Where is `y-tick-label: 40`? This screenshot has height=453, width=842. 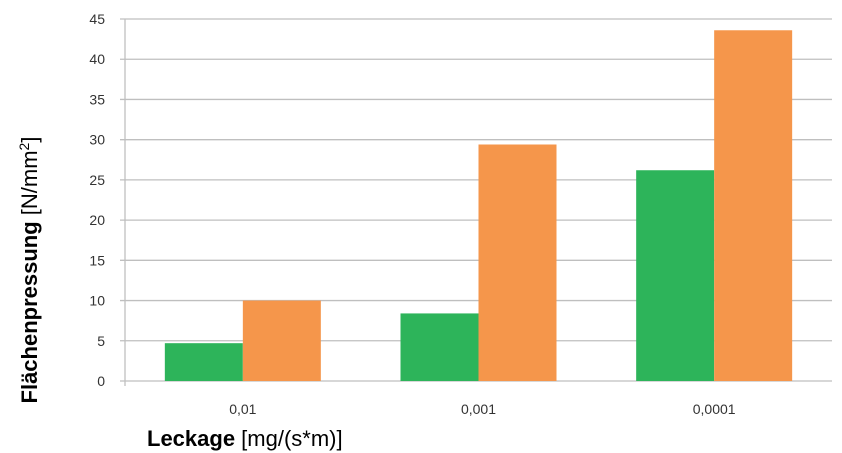 y-tick-label: 40 is located at coordinates (97, 59).